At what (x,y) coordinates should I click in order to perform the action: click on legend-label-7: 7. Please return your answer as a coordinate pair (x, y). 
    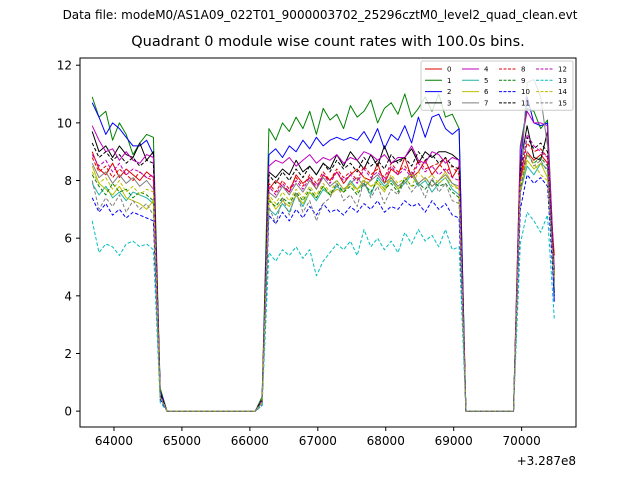
    Looking at the image, I should click on (486, 104).